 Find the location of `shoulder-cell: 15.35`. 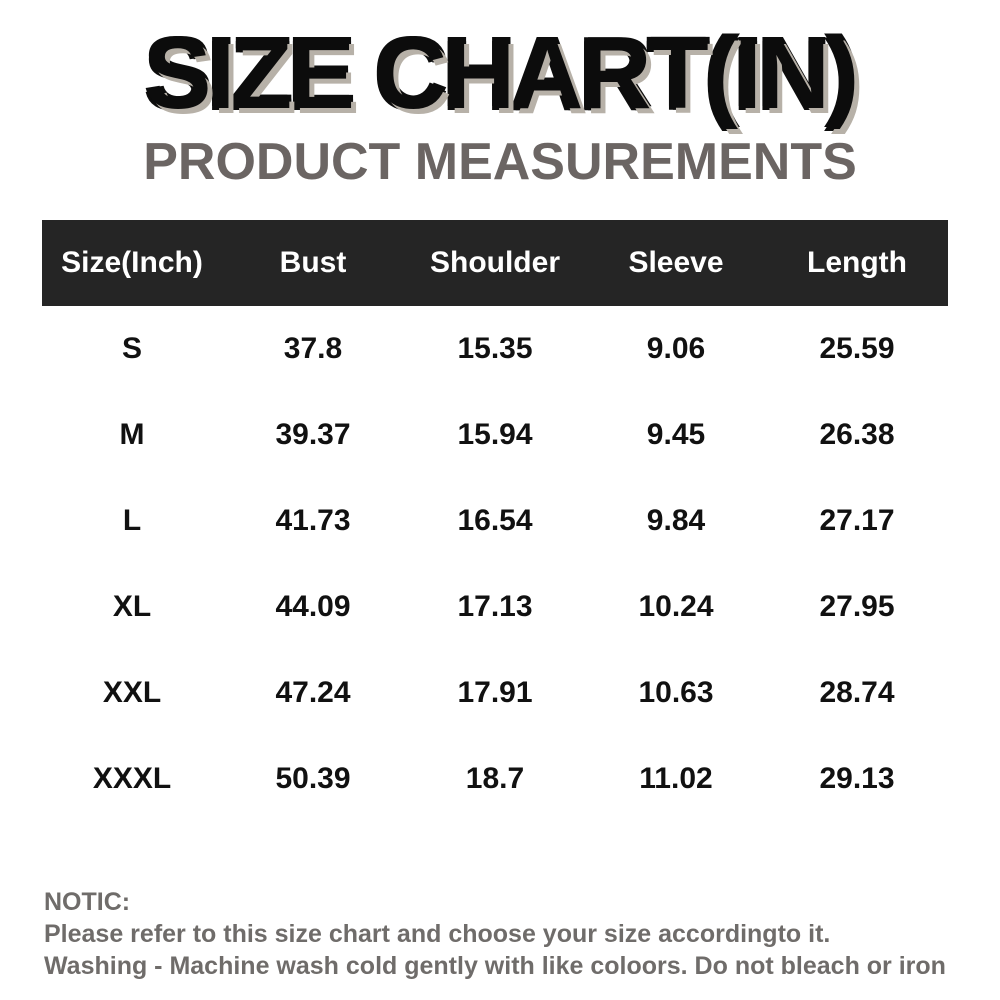

shoulder-cell: 15.35 is located at coordinates (495, 348).